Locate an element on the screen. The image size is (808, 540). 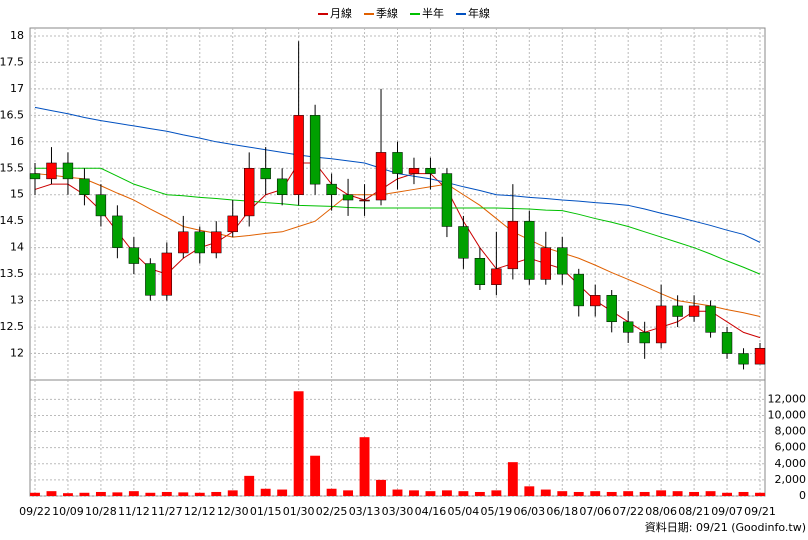
x-tick-label: 08/06 is located at coordinates (661, 511).